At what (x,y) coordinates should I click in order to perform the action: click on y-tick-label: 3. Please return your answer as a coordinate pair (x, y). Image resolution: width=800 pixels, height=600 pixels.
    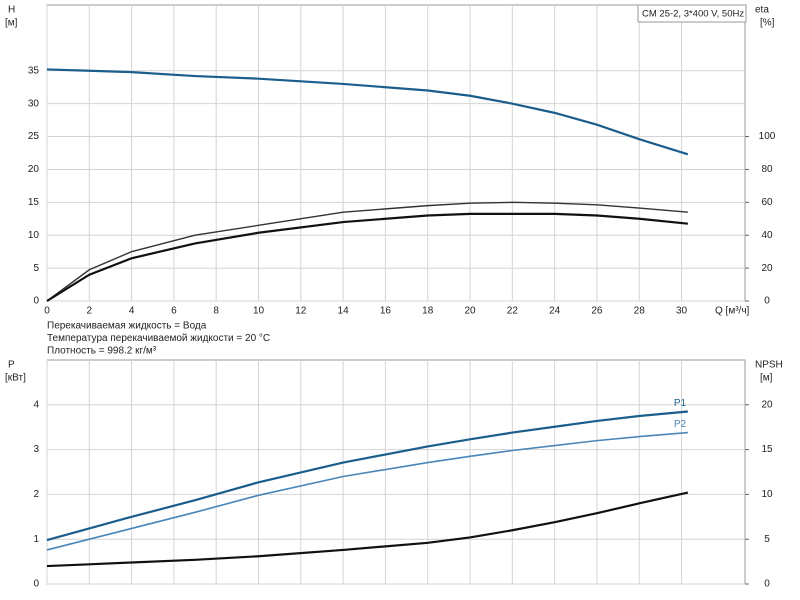
    Looking at the image, I should click on (36, 449).